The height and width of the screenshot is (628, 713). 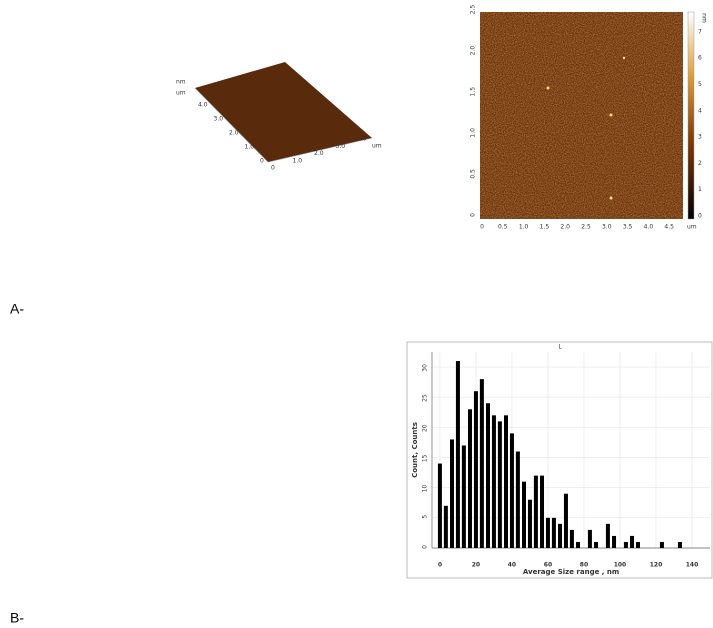 I want to click on afm-3d-y-tick: 1.0, so click(x=250, y=147).